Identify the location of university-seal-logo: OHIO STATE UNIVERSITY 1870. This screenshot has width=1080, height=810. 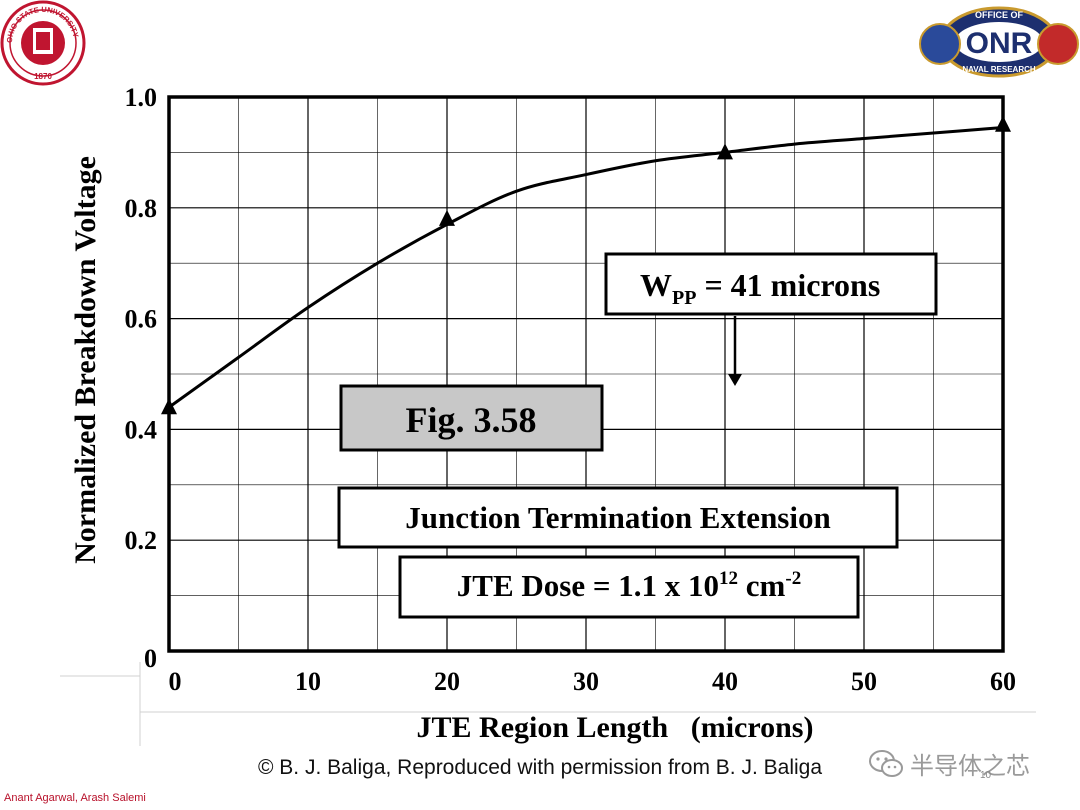
(43, 43).